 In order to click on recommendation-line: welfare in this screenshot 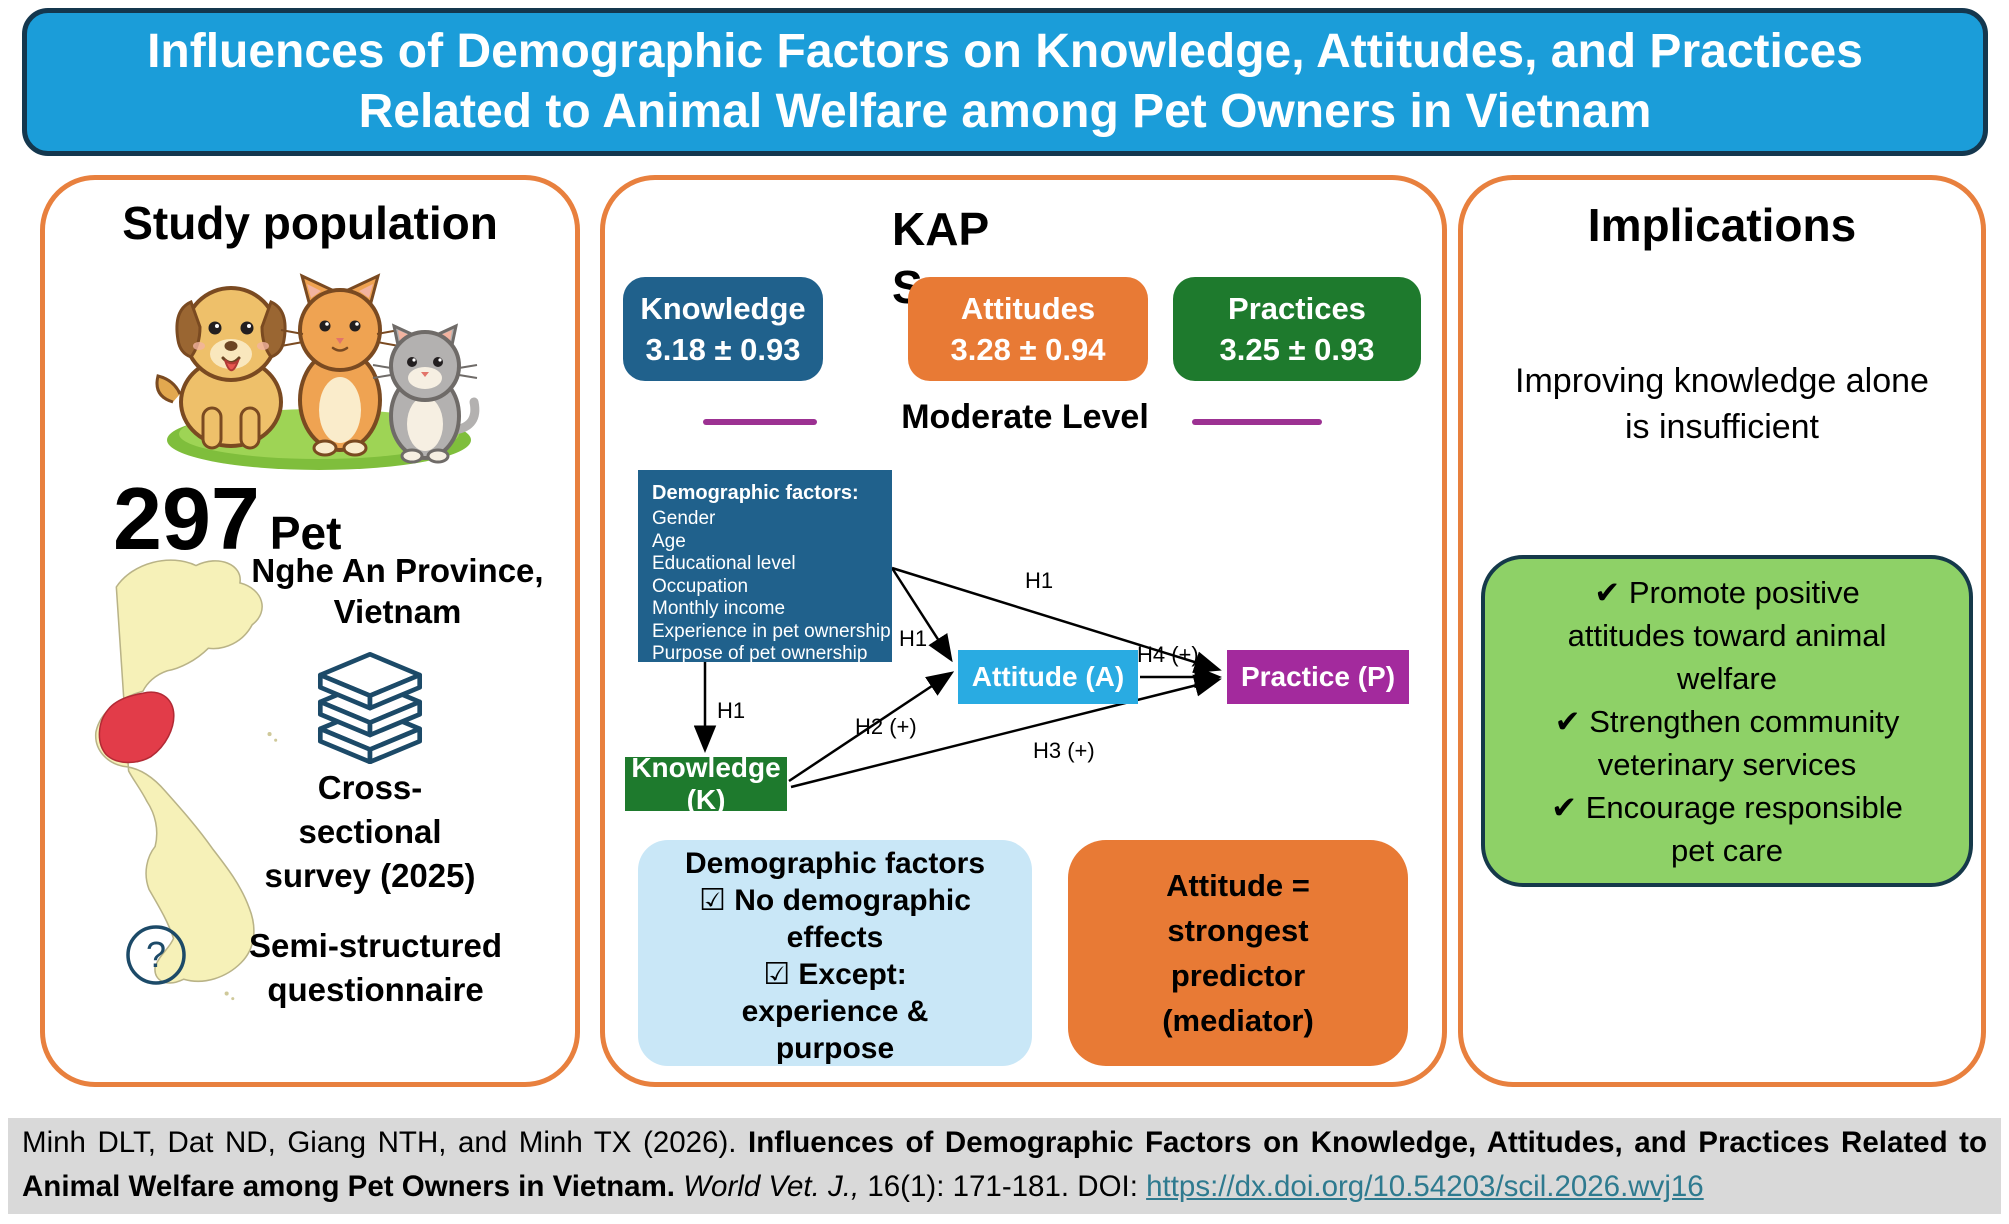, I will do `click(1727, 678)`.